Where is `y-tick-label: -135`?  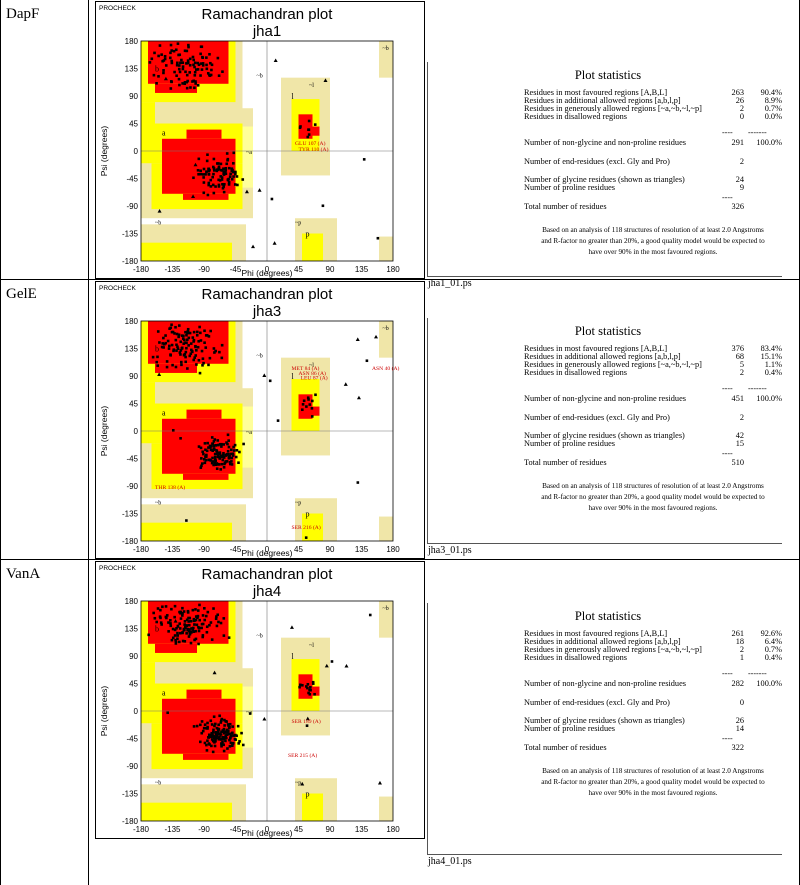
y-tick-label: -135 is located at coordinates (130, 794).